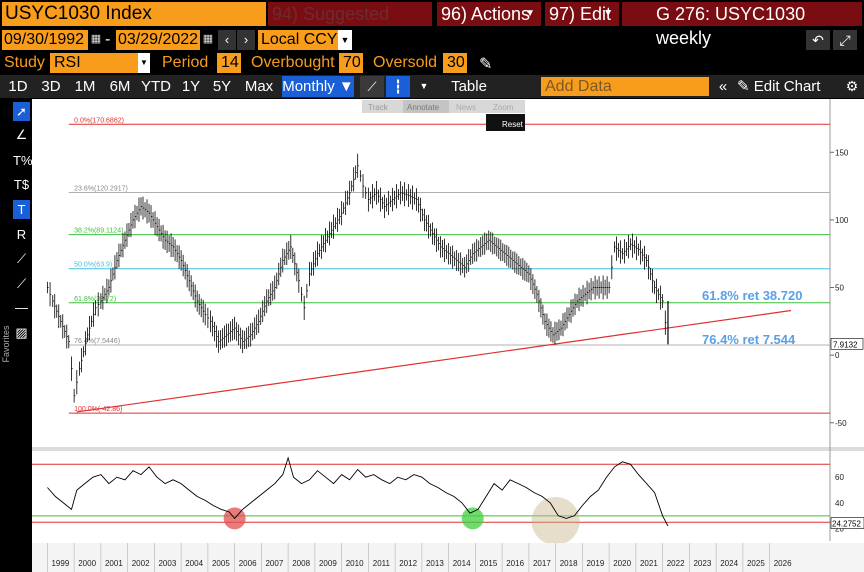  I want to click on tf-1y-button: 1Y, so click(191, 86).